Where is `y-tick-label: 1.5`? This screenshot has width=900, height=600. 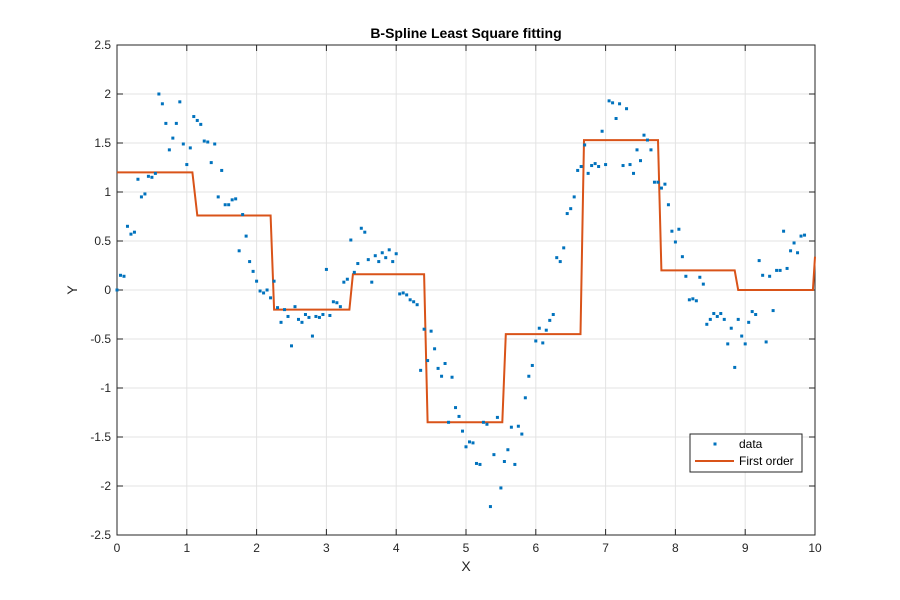 y-tick-label: 1.5 is located at coordinates (102, 143).